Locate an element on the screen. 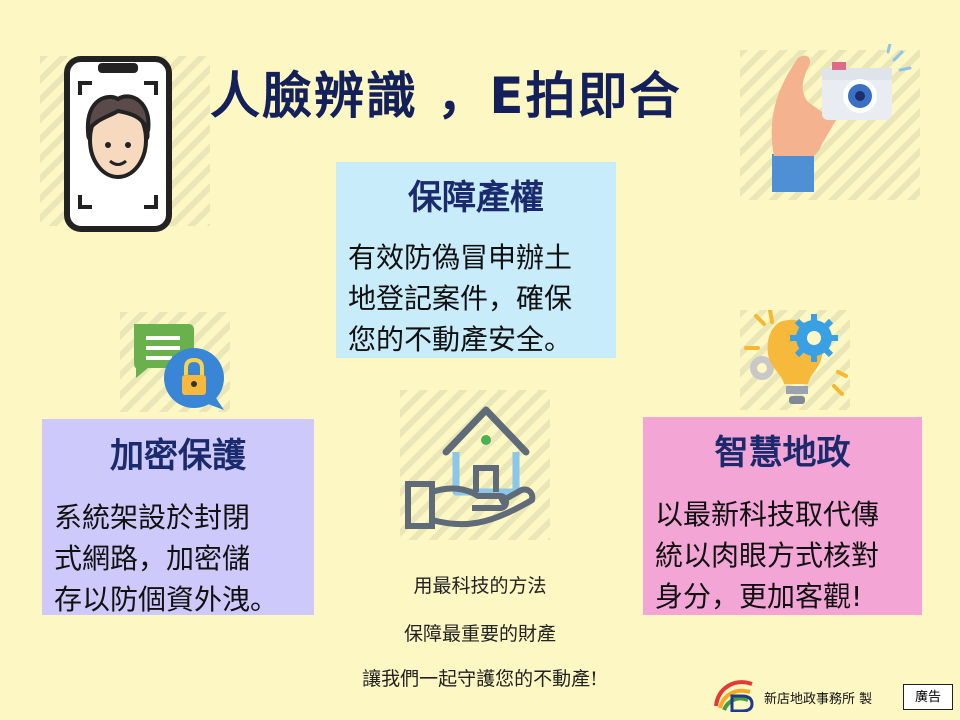  phone-face-icon is located at coordinates (118, 144).